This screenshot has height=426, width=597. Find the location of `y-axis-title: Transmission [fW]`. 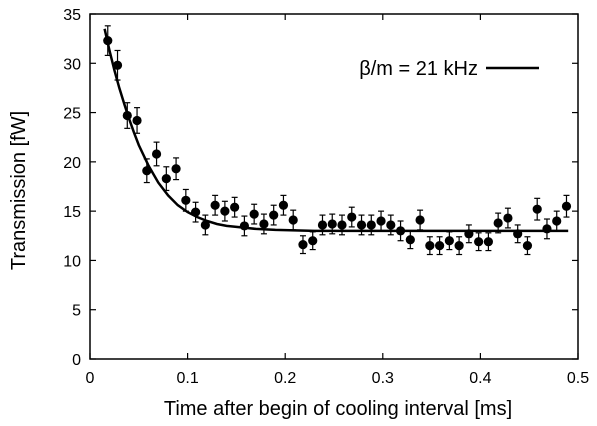

y-axis-title: Transmission [fW] is located at coordinates (19, 190).